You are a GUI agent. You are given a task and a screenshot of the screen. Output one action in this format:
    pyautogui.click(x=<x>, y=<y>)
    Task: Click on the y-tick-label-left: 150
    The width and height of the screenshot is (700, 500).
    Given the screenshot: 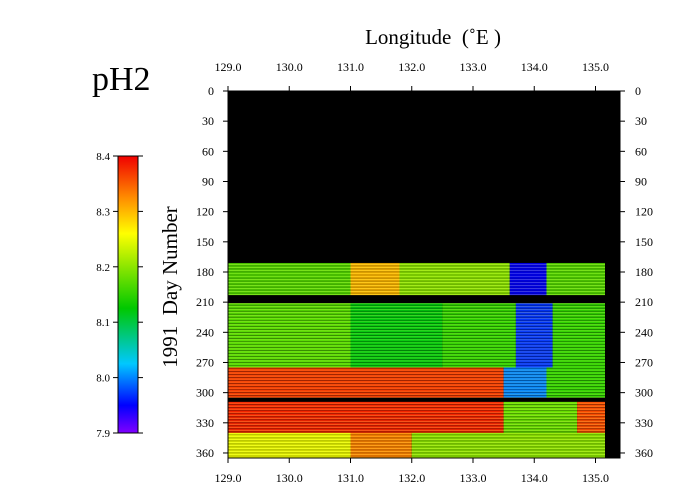 What is the action you would take?
    pyautogui.click(x=205, y=242)
    